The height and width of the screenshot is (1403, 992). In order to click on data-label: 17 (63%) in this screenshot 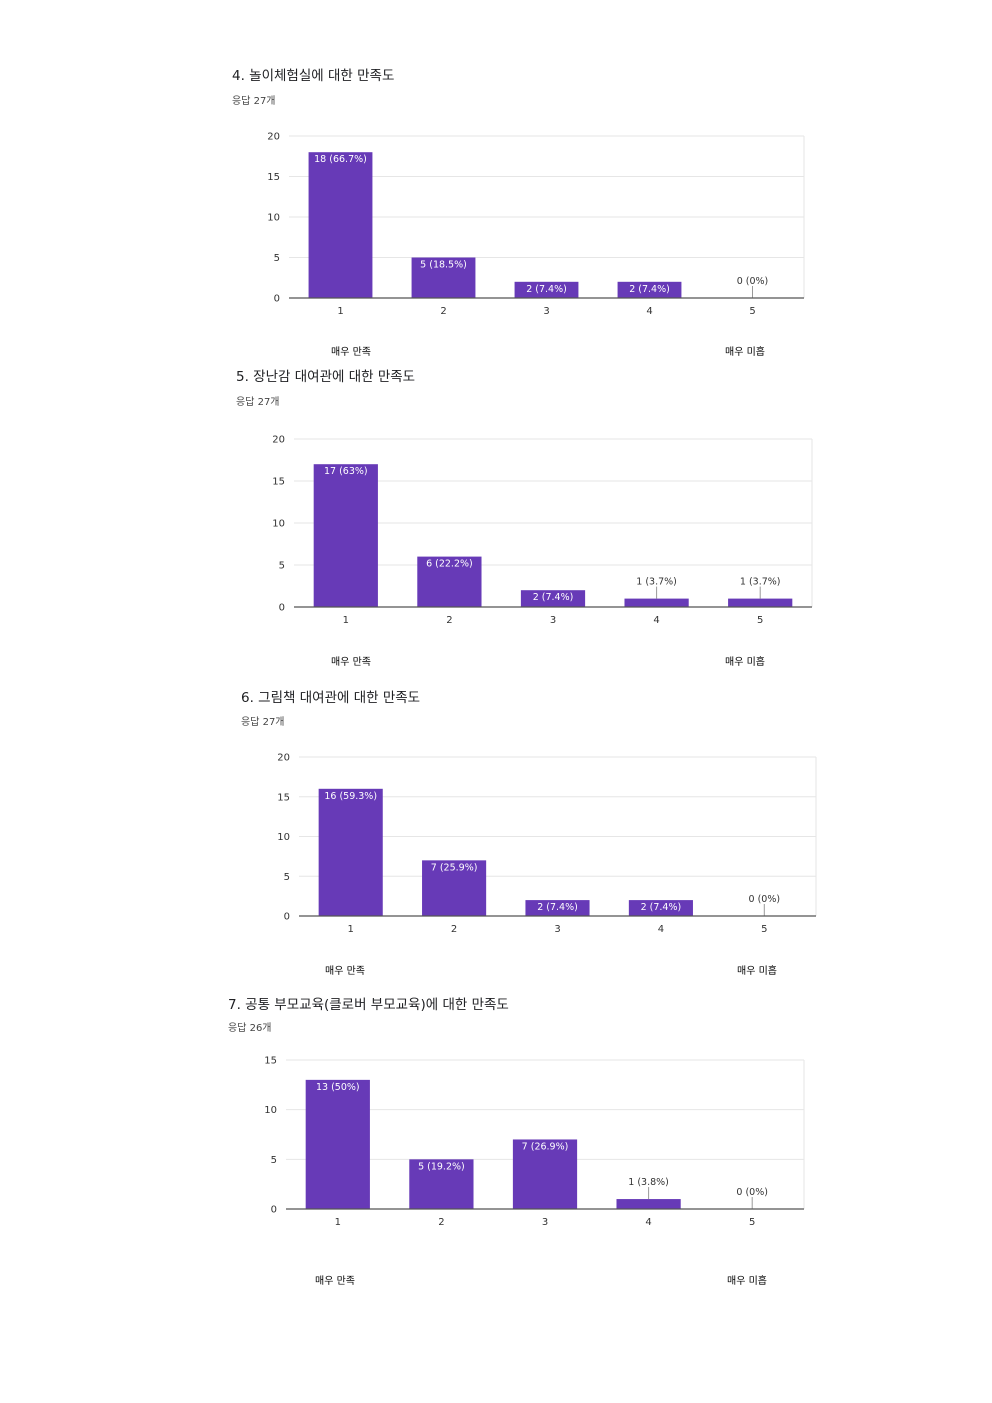, I will do `click(346, 471)`.